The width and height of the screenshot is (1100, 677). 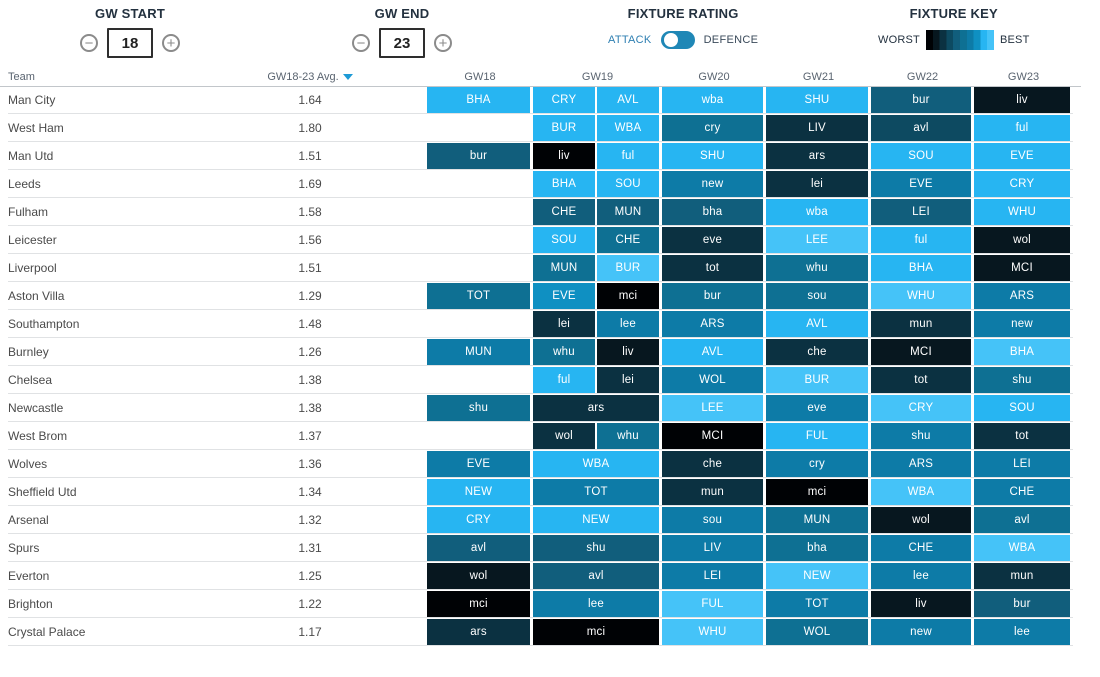 What do you see at coordinates (818, 76) in the screenshot?
I see `column-header-gw21: GW21` at bounding box center [818, 76].